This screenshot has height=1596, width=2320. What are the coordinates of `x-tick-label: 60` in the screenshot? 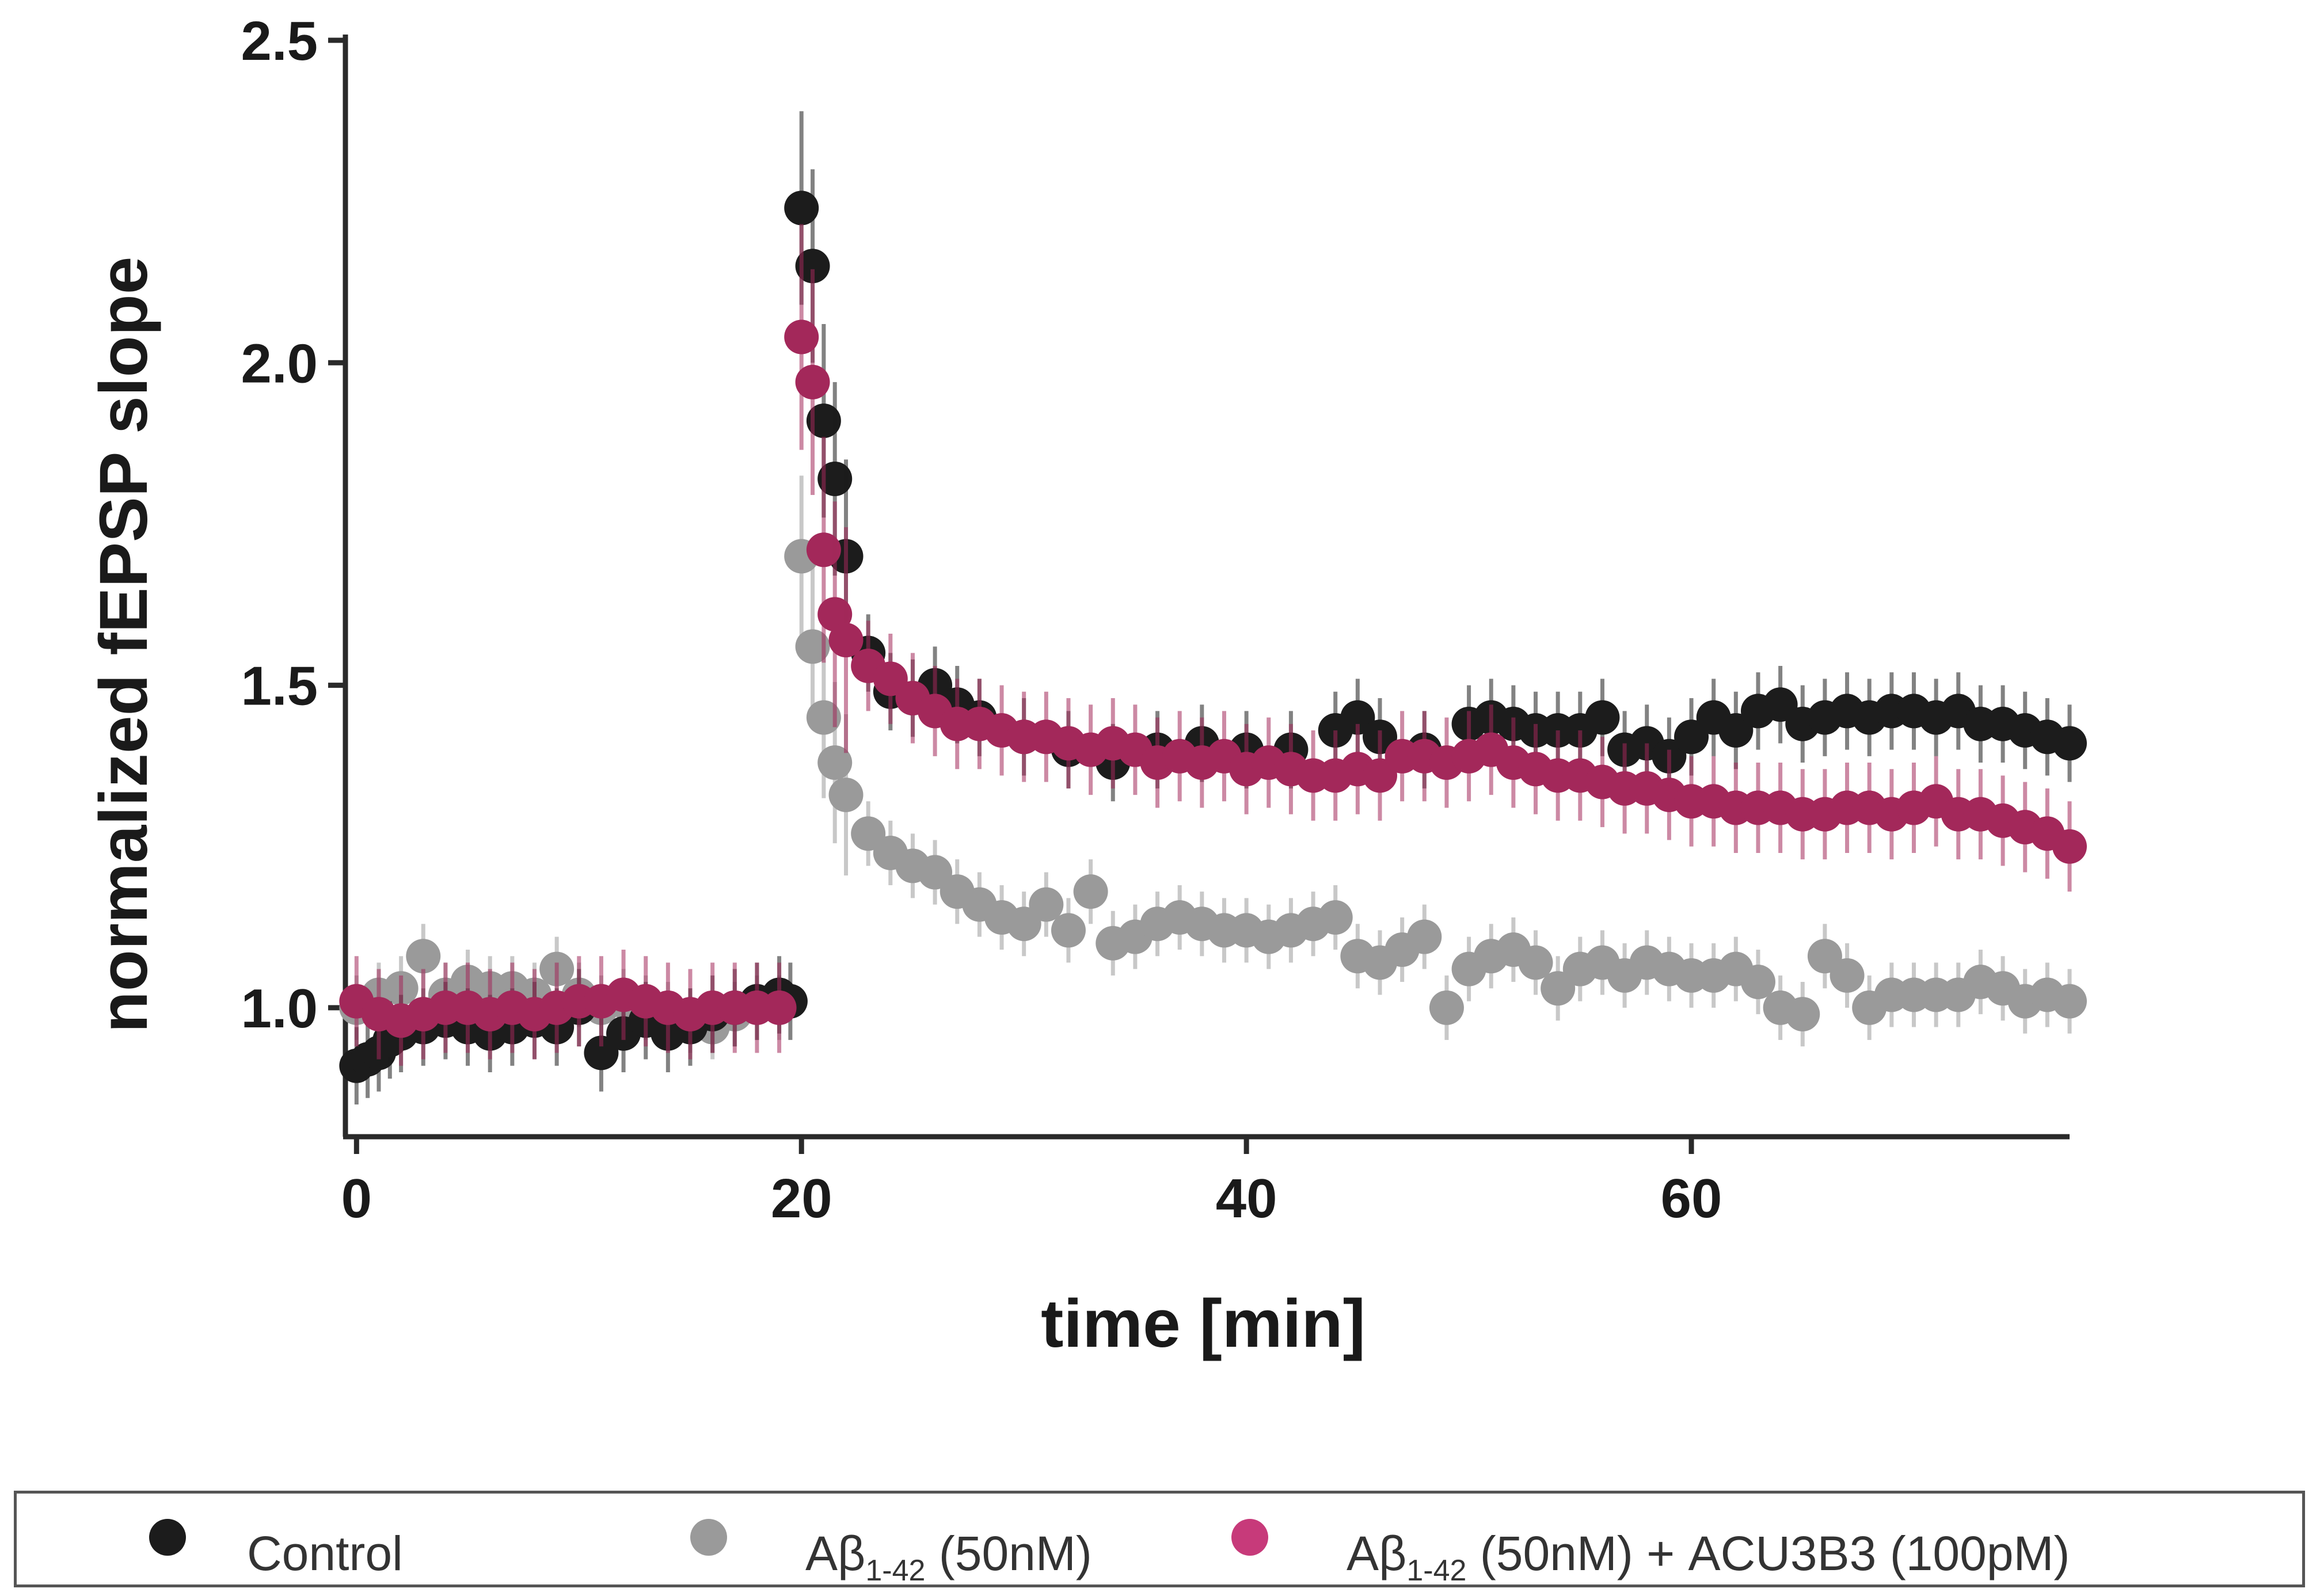 It's located at (1691, 1199).